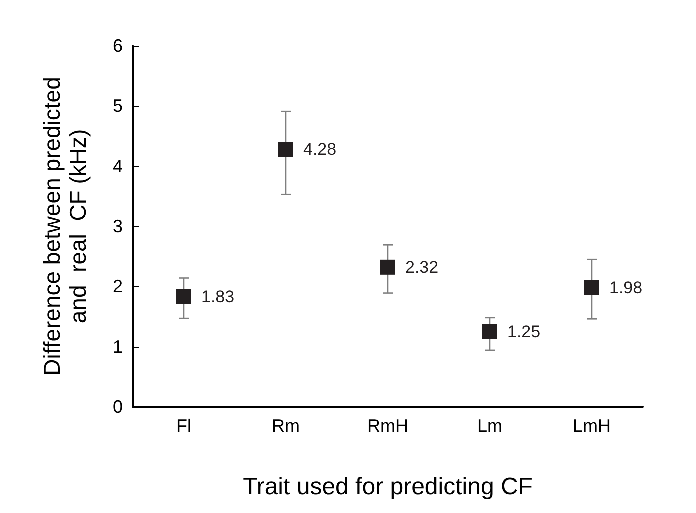  Describe the element at coordinates (117, 166) in the screenshot. I see `y-tick-label: 4` at that location.